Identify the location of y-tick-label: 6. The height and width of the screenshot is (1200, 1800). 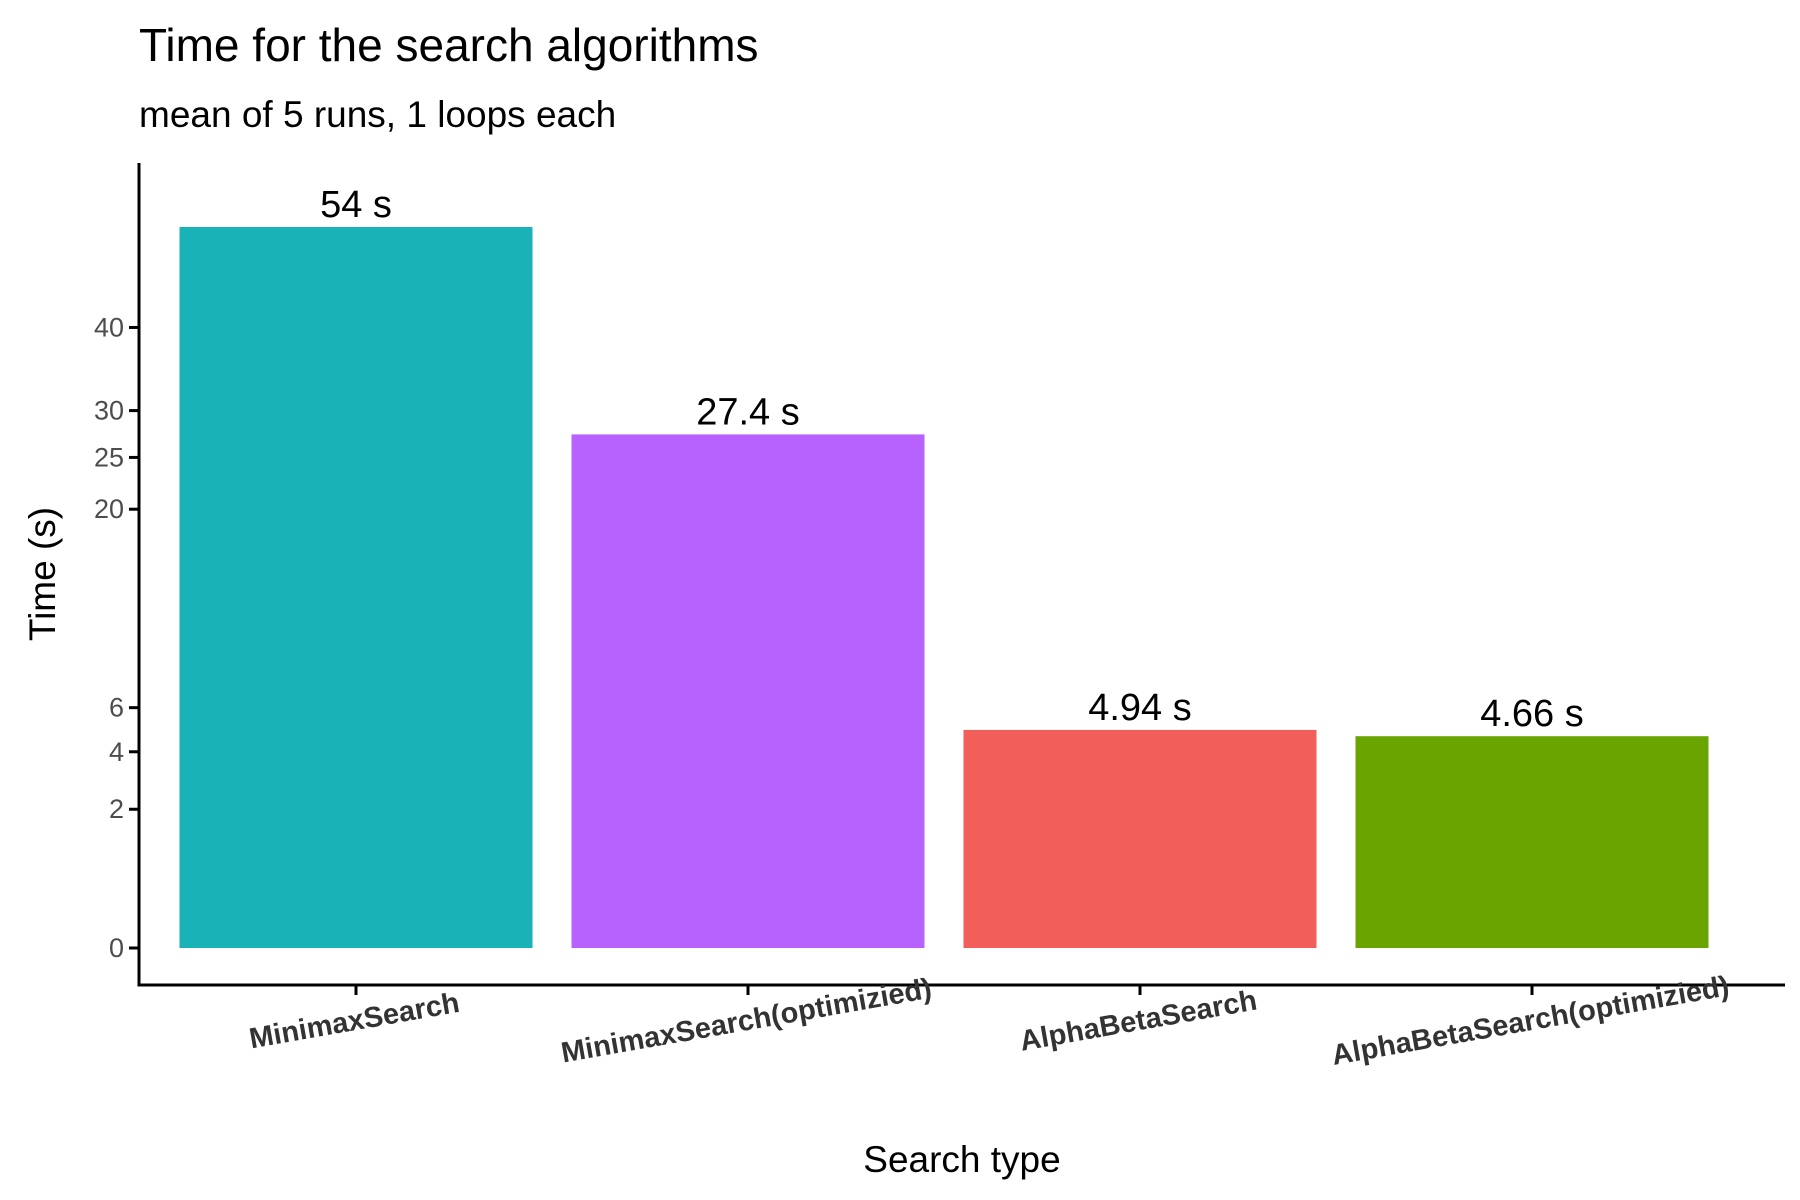
(116, 708).